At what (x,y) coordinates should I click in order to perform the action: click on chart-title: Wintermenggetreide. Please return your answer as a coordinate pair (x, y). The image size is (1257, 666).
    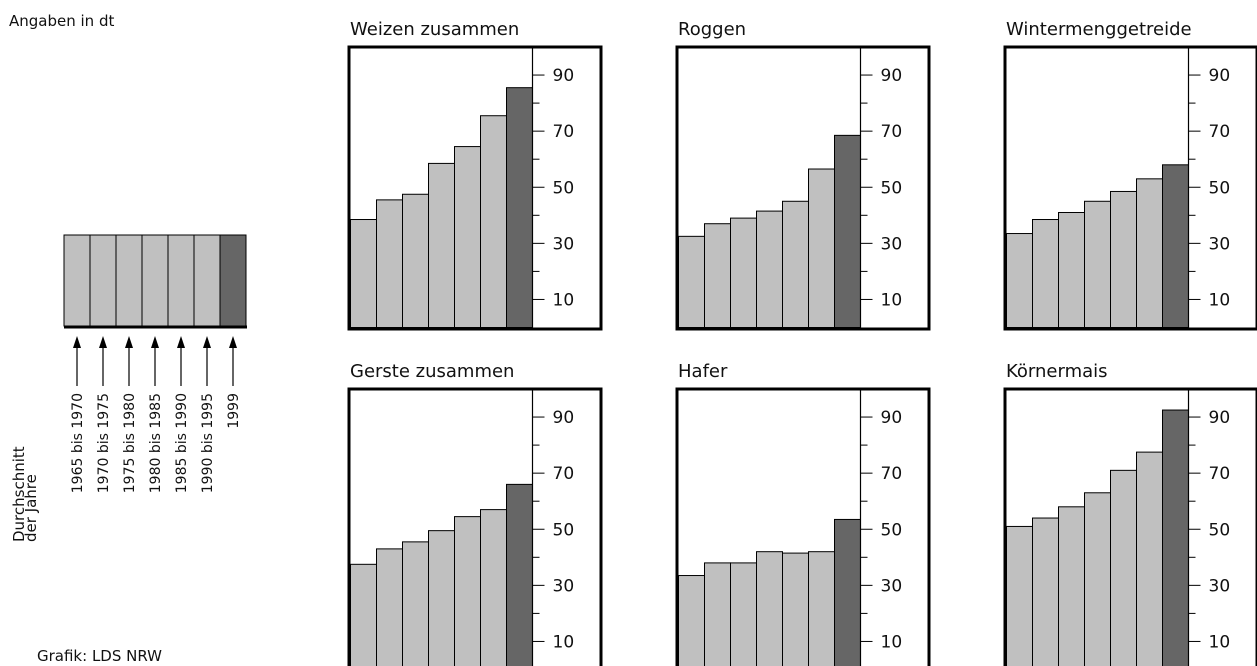
    Looking at the image, I should click on (1099, 29).